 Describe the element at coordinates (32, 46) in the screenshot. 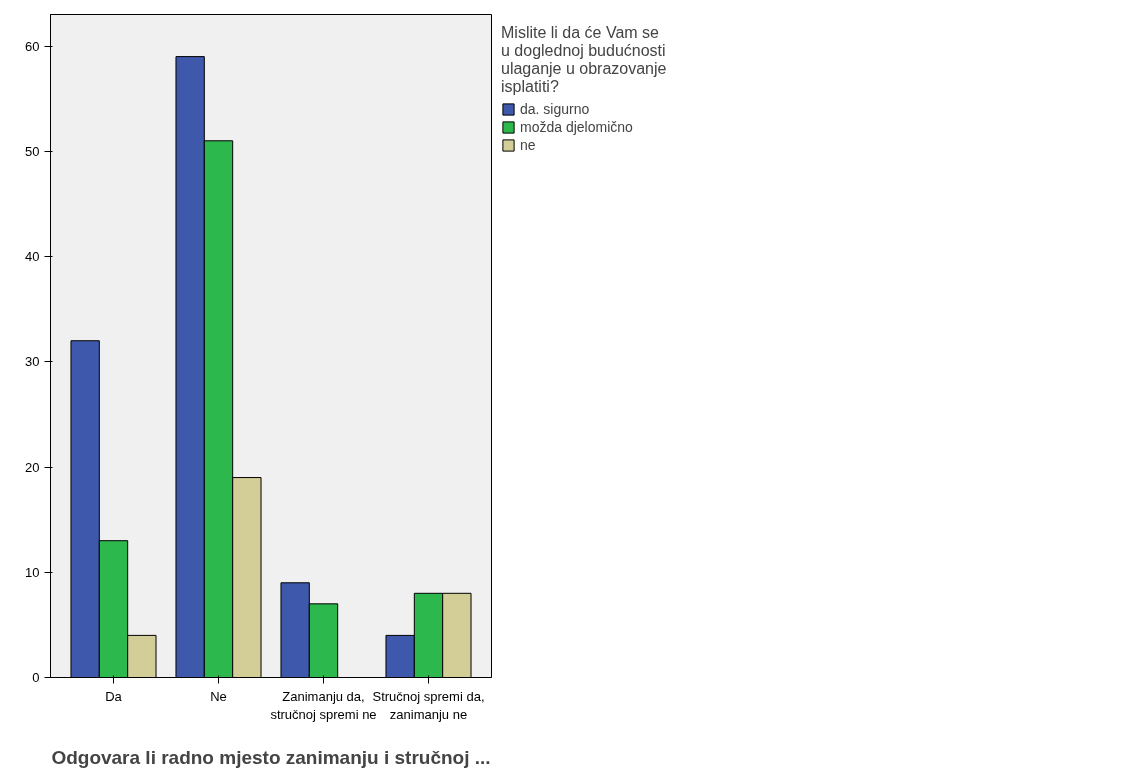

I see `y-tick-label: 60` at that location.